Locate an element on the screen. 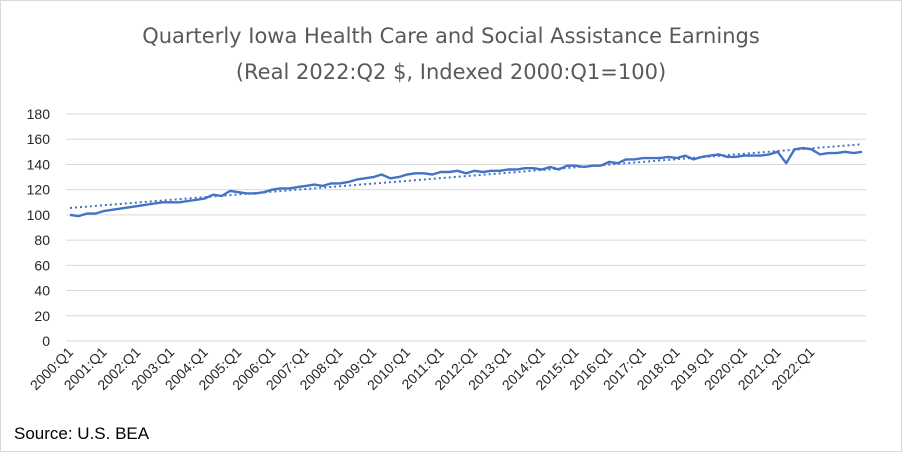  source-note: Source: U.S. BEA is located at coordinates (82, 433).